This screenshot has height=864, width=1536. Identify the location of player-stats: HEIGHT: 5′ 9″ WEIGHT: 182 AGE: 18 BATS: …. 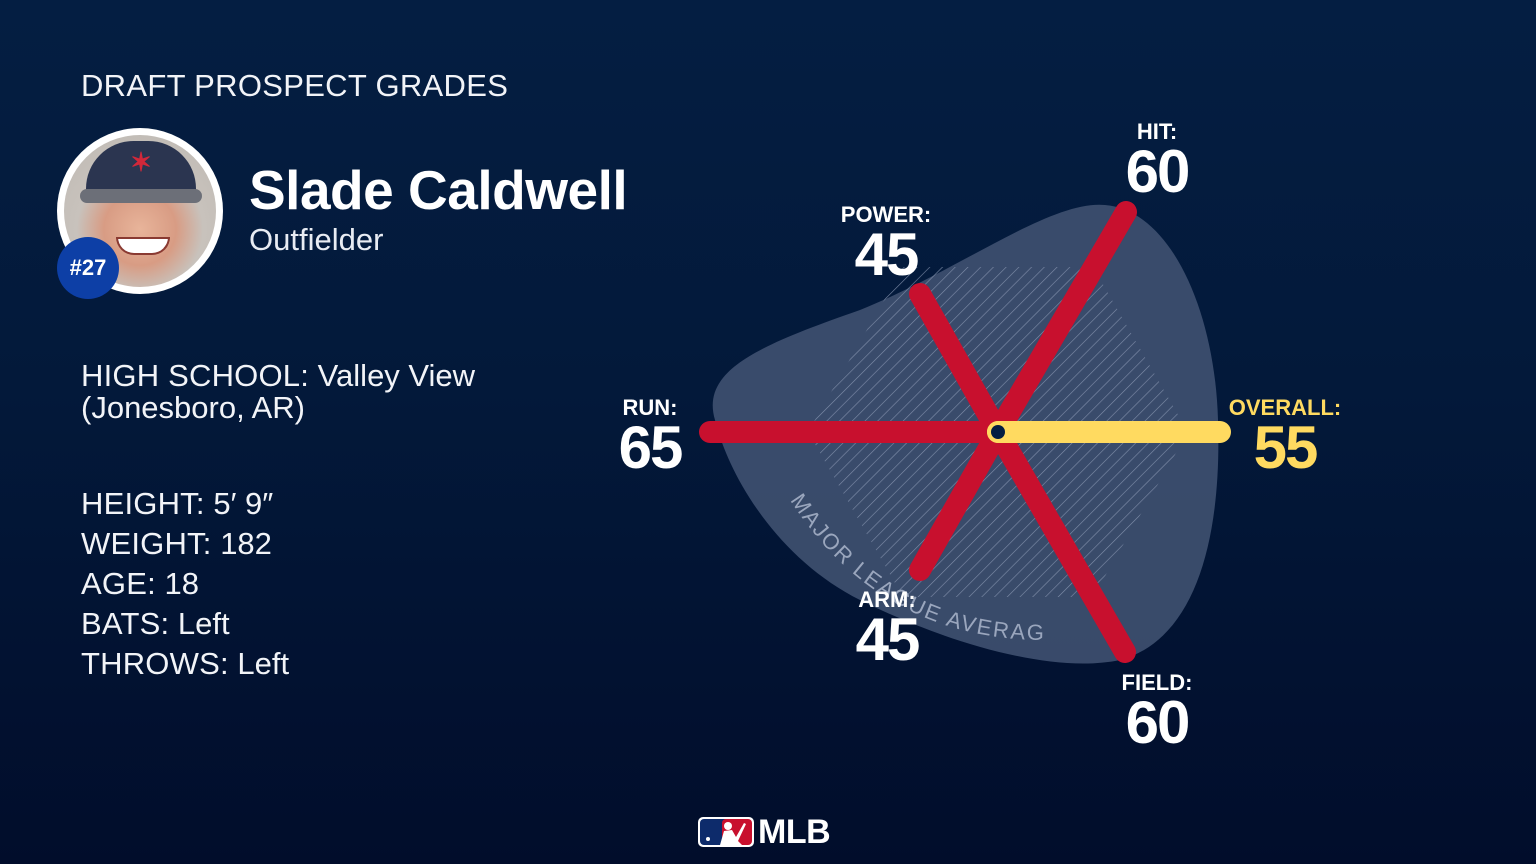
(185, 584).